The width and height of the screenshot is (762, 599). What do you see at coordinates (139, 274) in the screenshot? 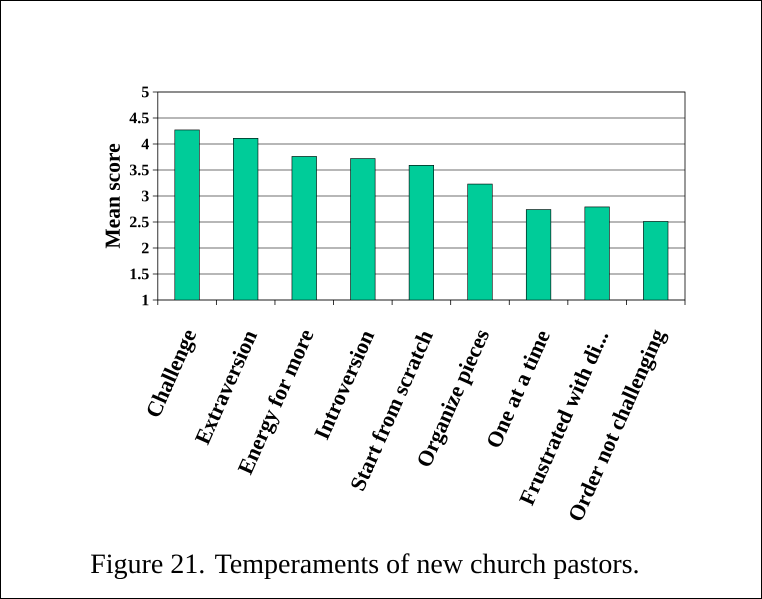
I see `y-tick-label: 1.5` at bounding box center [139, 274].